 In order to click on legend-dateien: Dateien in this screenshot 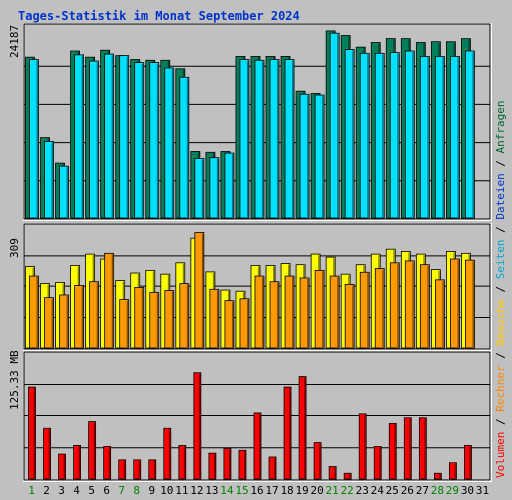, I will do `click(500, 196)`.